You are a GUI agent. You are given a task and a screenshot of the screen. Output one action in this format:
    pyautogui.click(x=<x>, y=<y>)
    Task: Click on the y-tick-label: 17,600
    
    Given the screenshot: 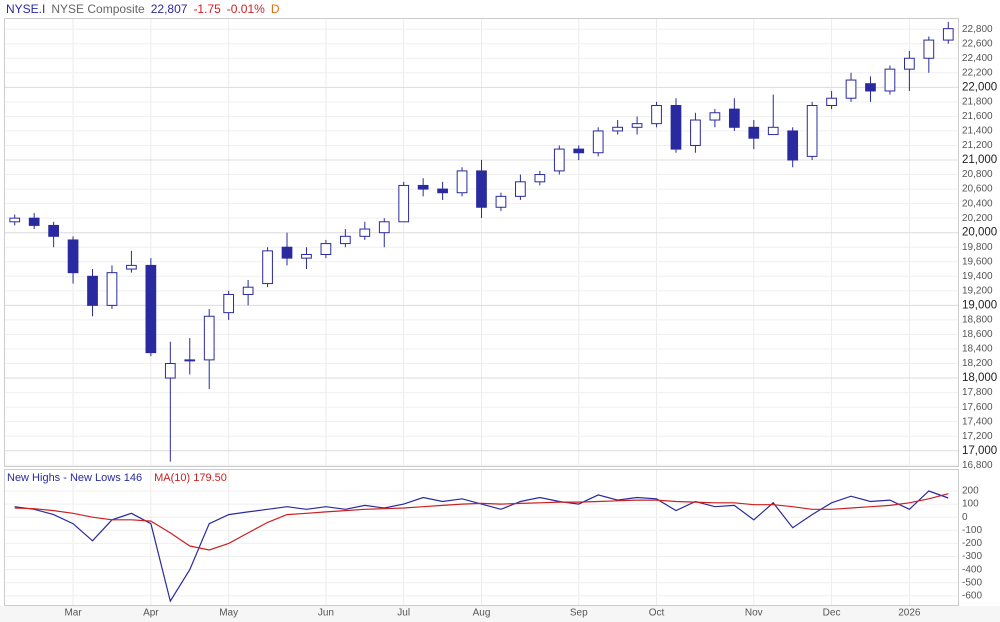 What is the action you would take?
    pyautogui.click(x=977, y=407)
    